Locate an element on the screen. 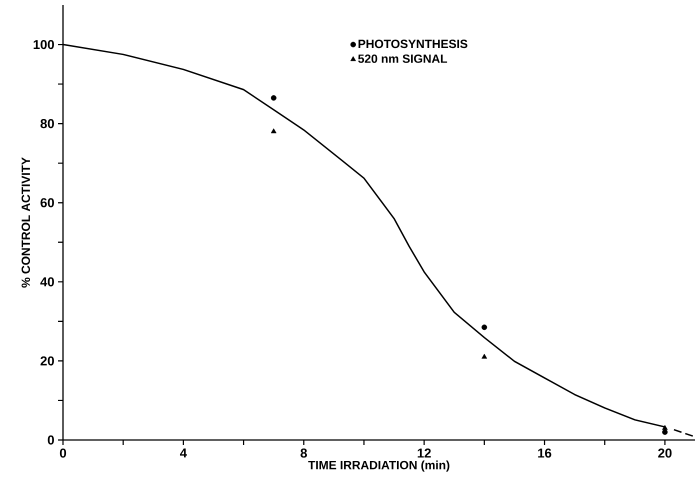 The width and height of the screenshot is (697, 491). y-tick-label: 20 is located at coordinates (47, 361).